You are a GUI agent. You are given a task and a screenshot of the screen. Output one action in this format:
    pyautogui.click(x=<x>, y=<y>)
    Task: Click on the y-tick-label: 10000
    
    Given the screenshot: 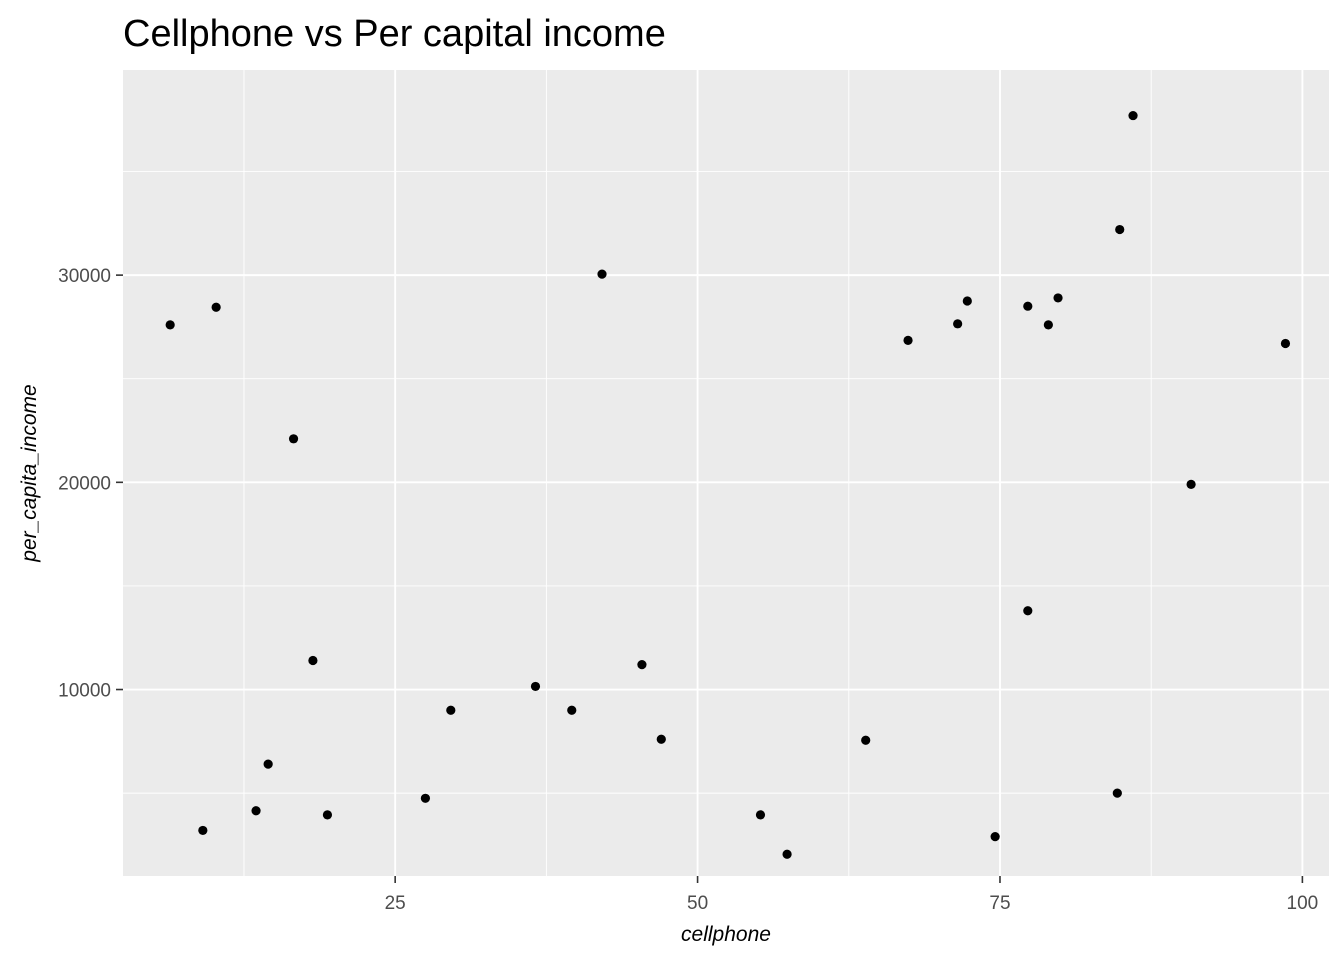 What is the action you would take?
    pyautogui.click(x=84, y=691)
    